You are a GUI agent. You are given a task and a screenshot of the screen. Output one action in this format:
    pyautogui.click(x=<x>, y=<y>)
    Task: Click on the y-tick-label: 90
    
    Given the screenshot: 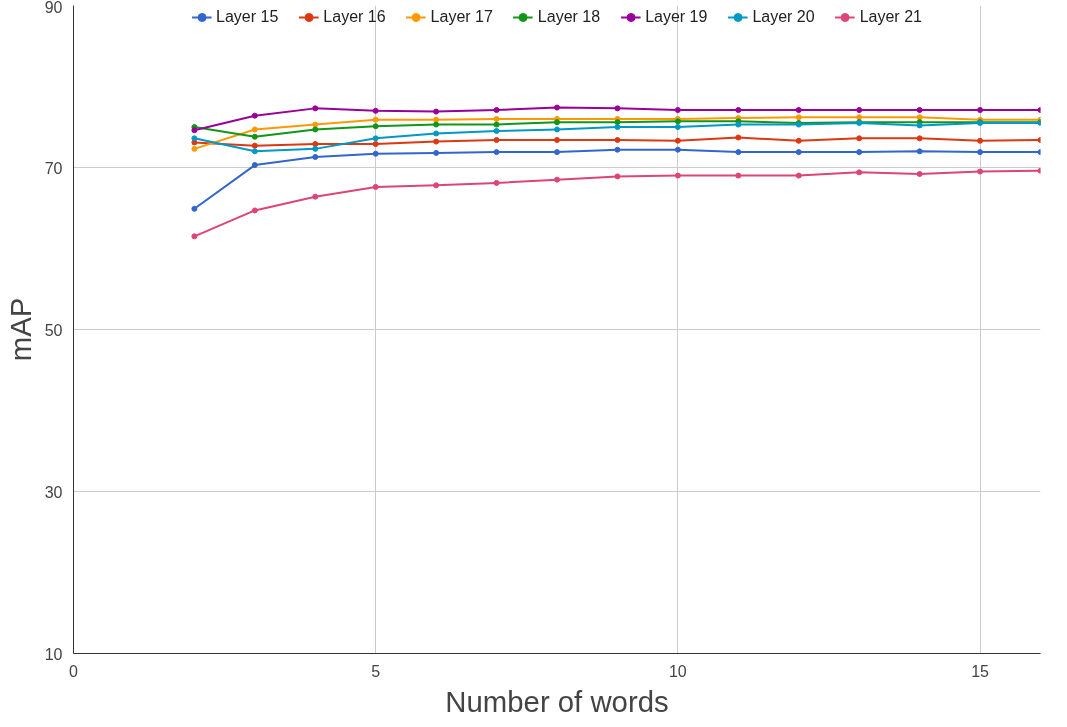 What is the action you would take?
    pyautogui.click(x=53, y=8)
    